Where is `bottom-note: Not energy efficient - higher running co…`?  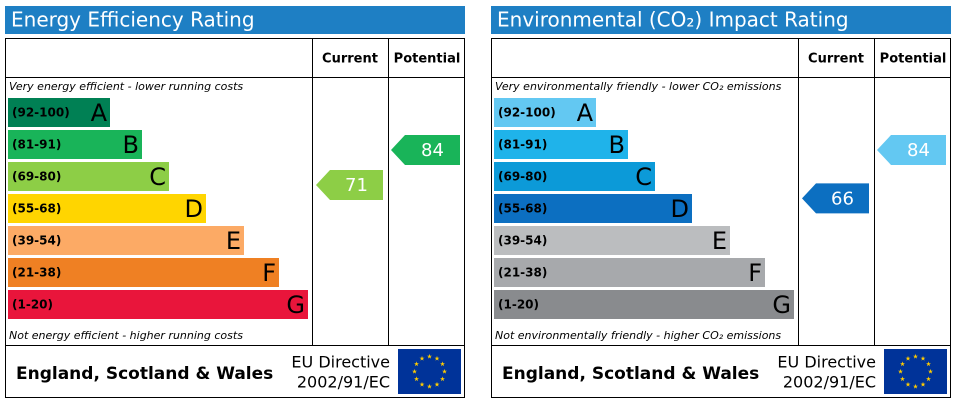
bottom-note: Not energy efficient - higher running co… is located at coordinates (126, 335).